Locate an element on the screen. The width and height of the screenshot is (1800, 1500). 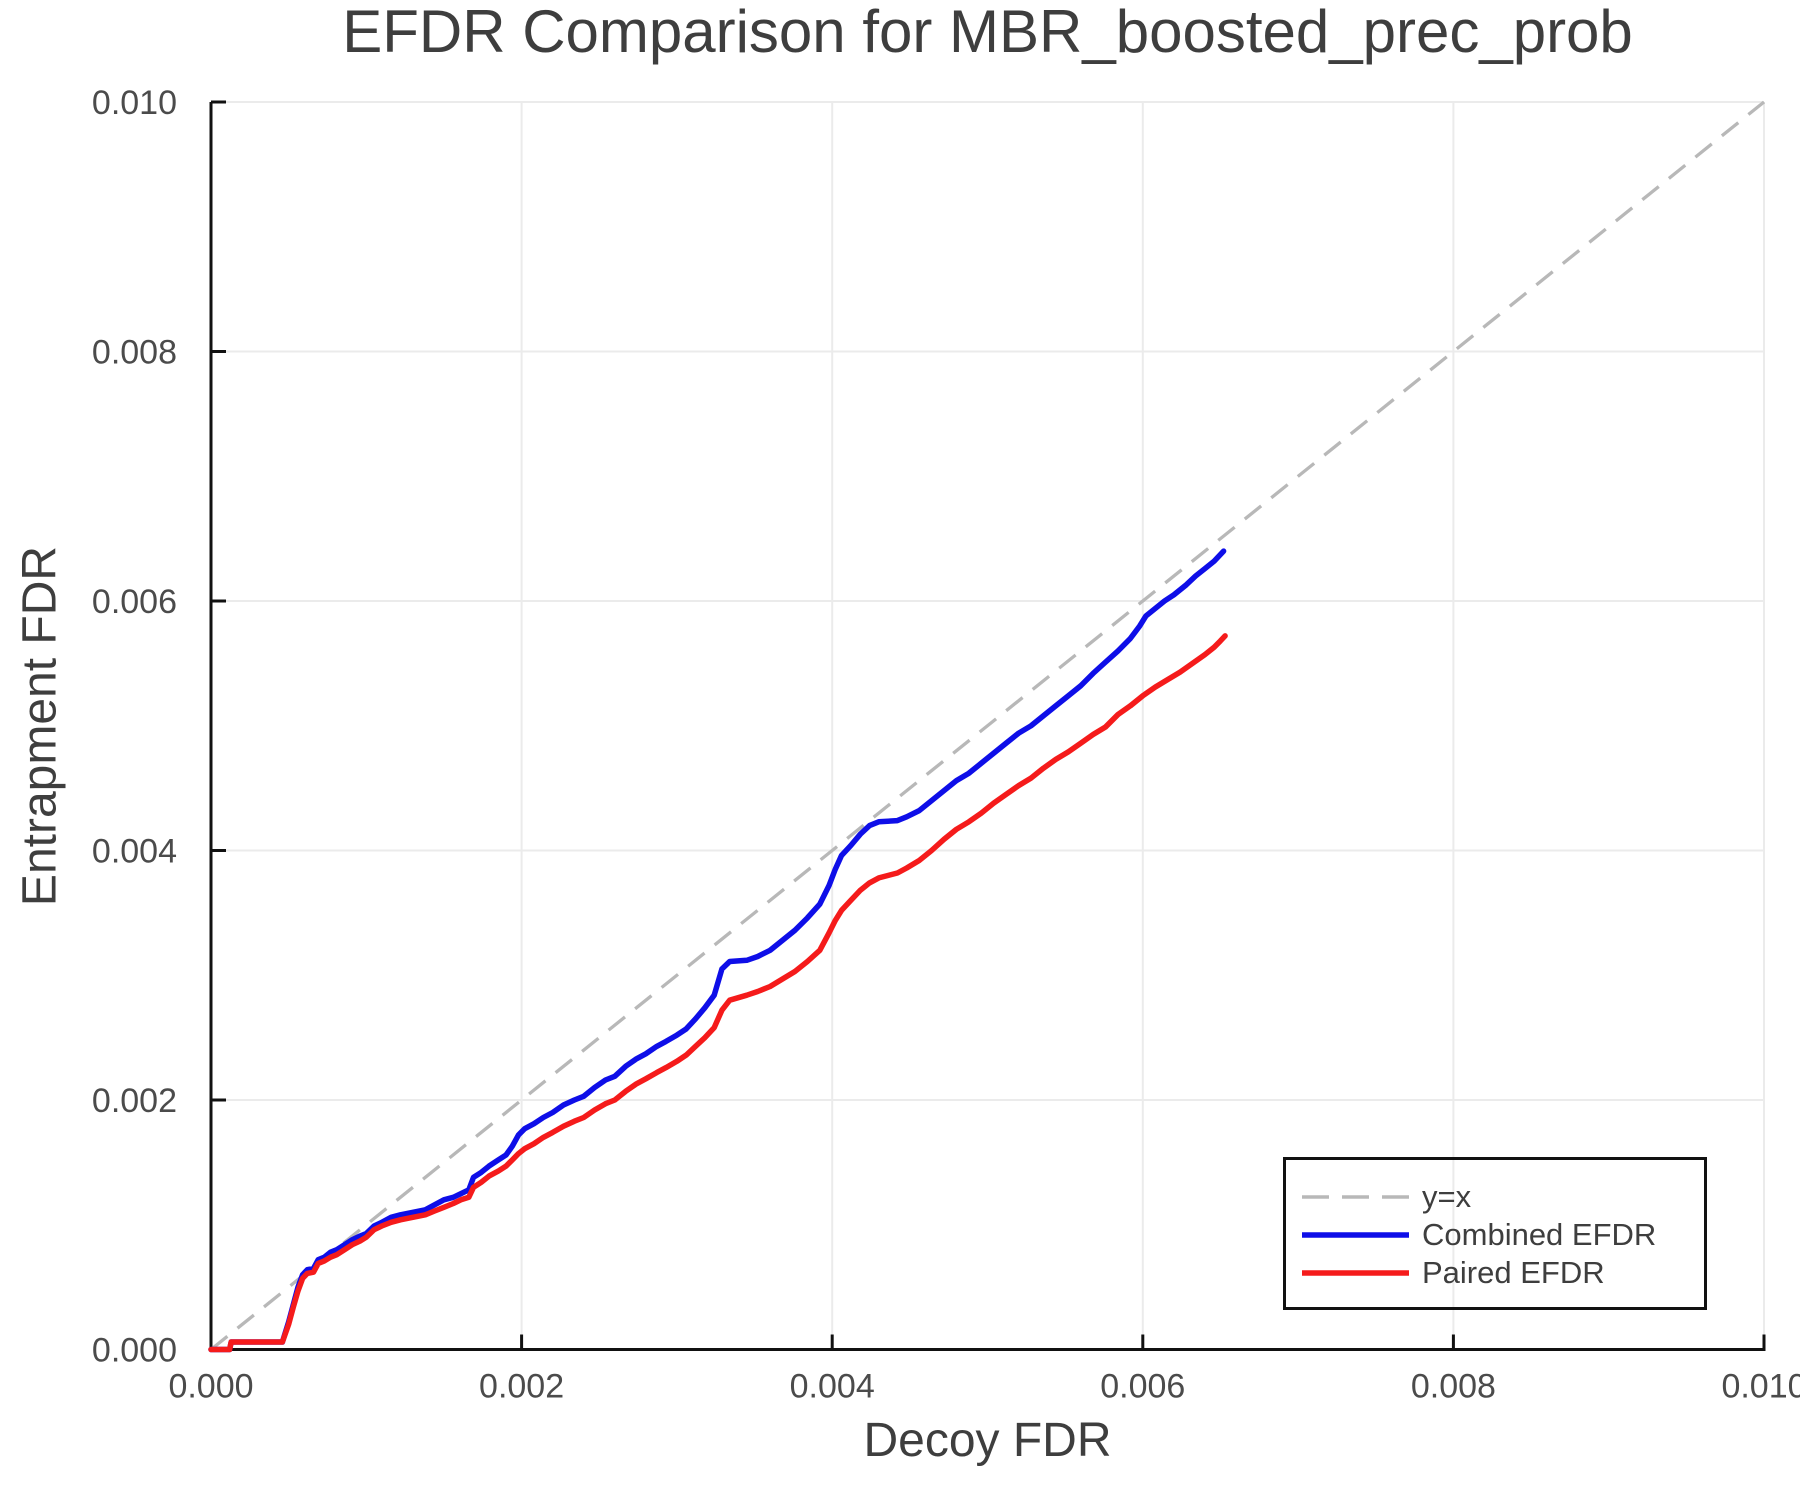
y-tick-label: 0.004 is located at coordinates (134, 852).